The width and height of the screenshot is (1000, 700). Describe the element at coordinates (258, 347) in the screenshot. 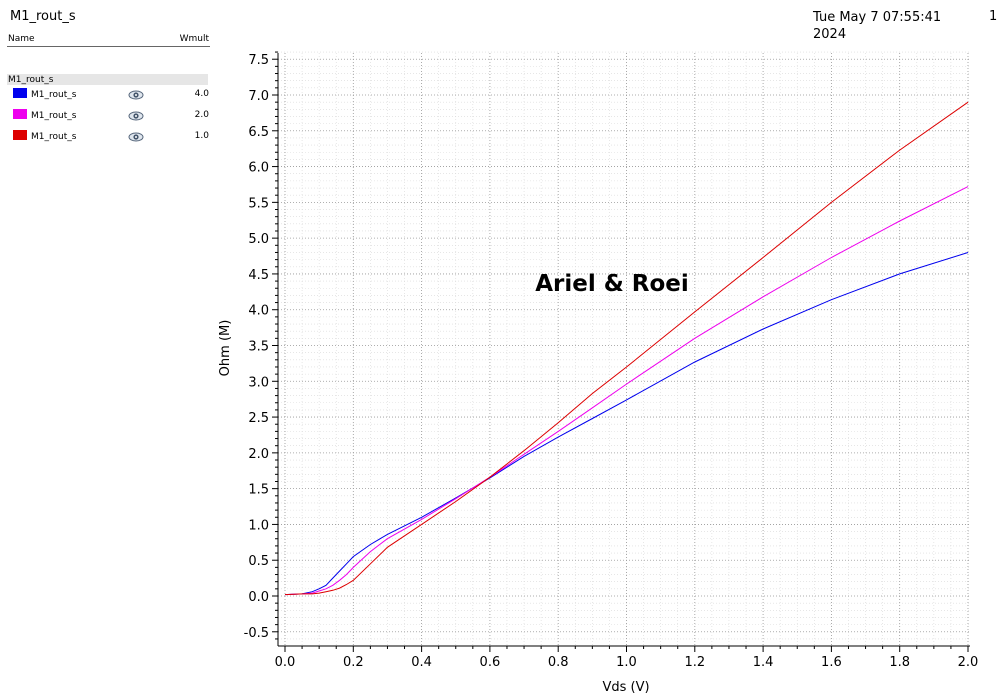

I see `y-tick-label: 3.5` at that location.